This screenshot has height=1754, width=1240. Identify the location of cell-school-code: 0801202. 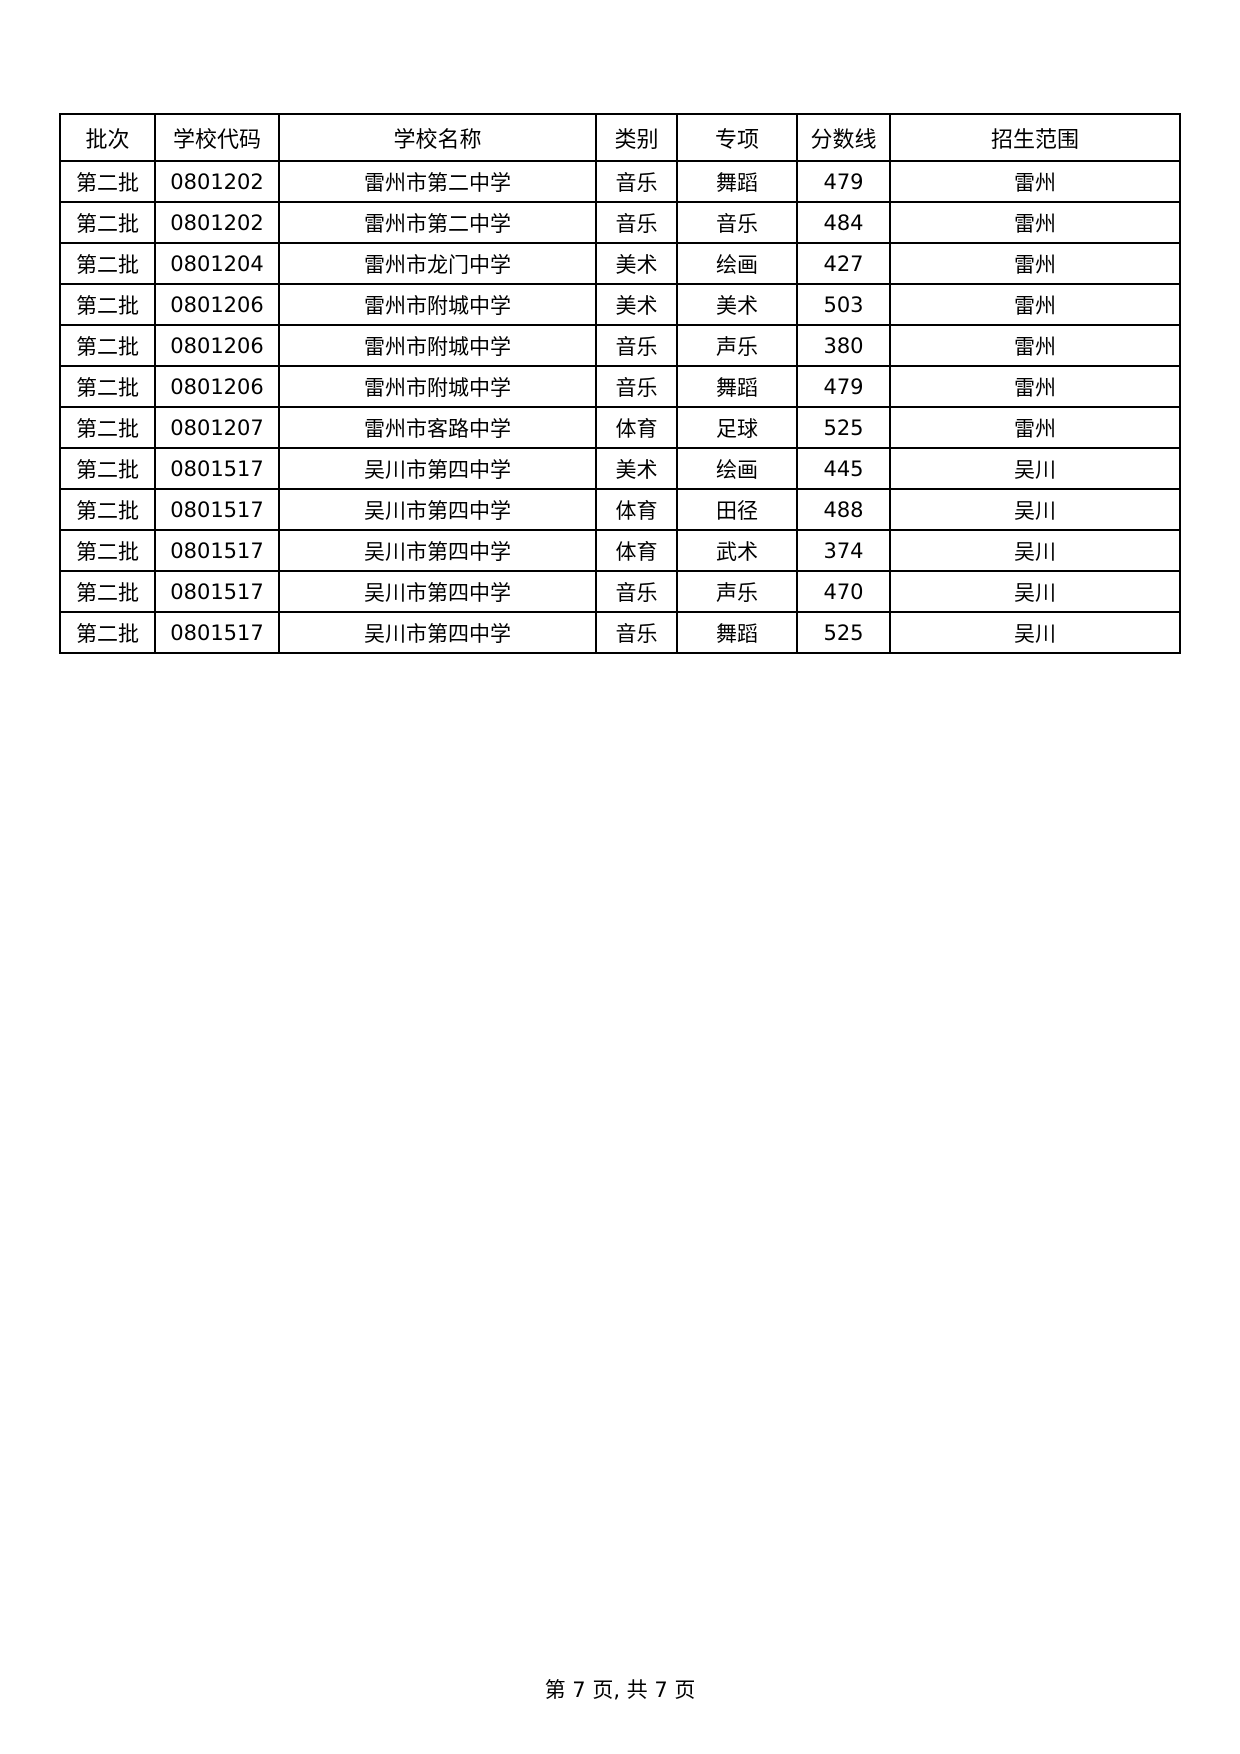
(217, 181).